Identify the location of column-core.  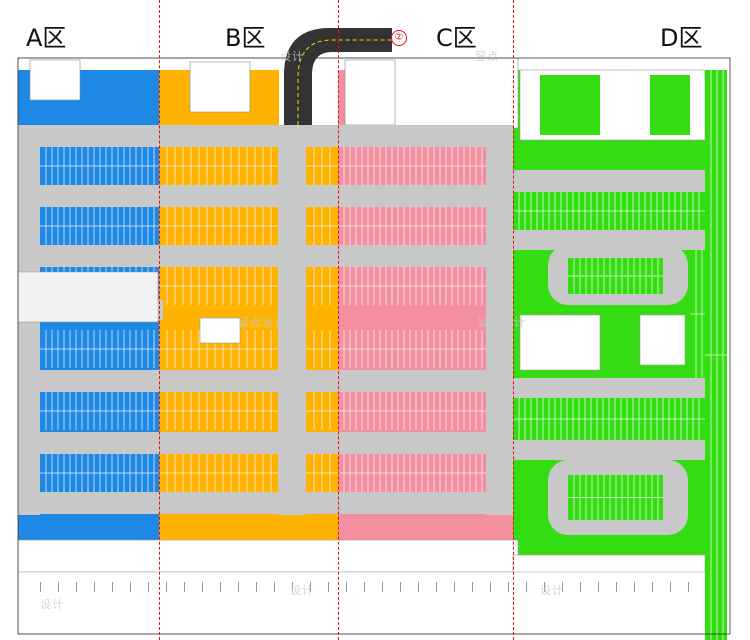
(220, 330).